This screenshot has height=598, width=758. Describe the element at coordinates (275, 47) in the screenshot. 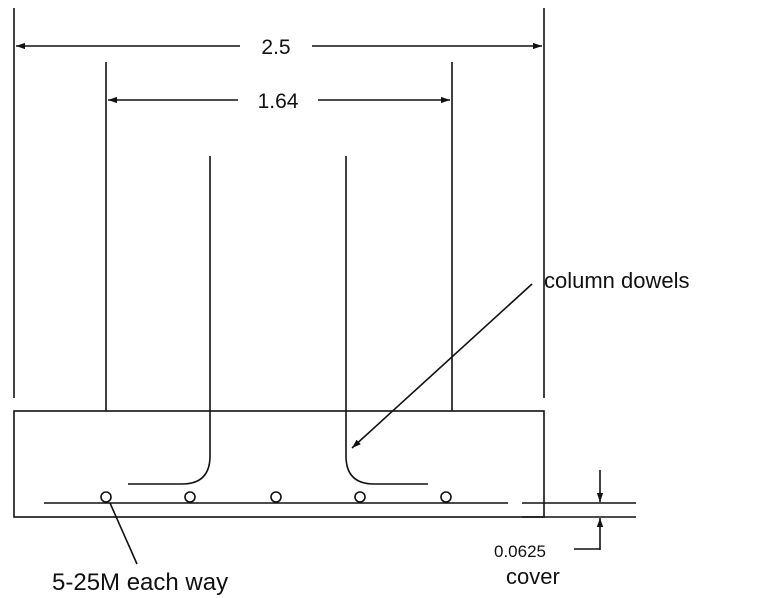

I see `overall-width-label: 2.5` at that location.